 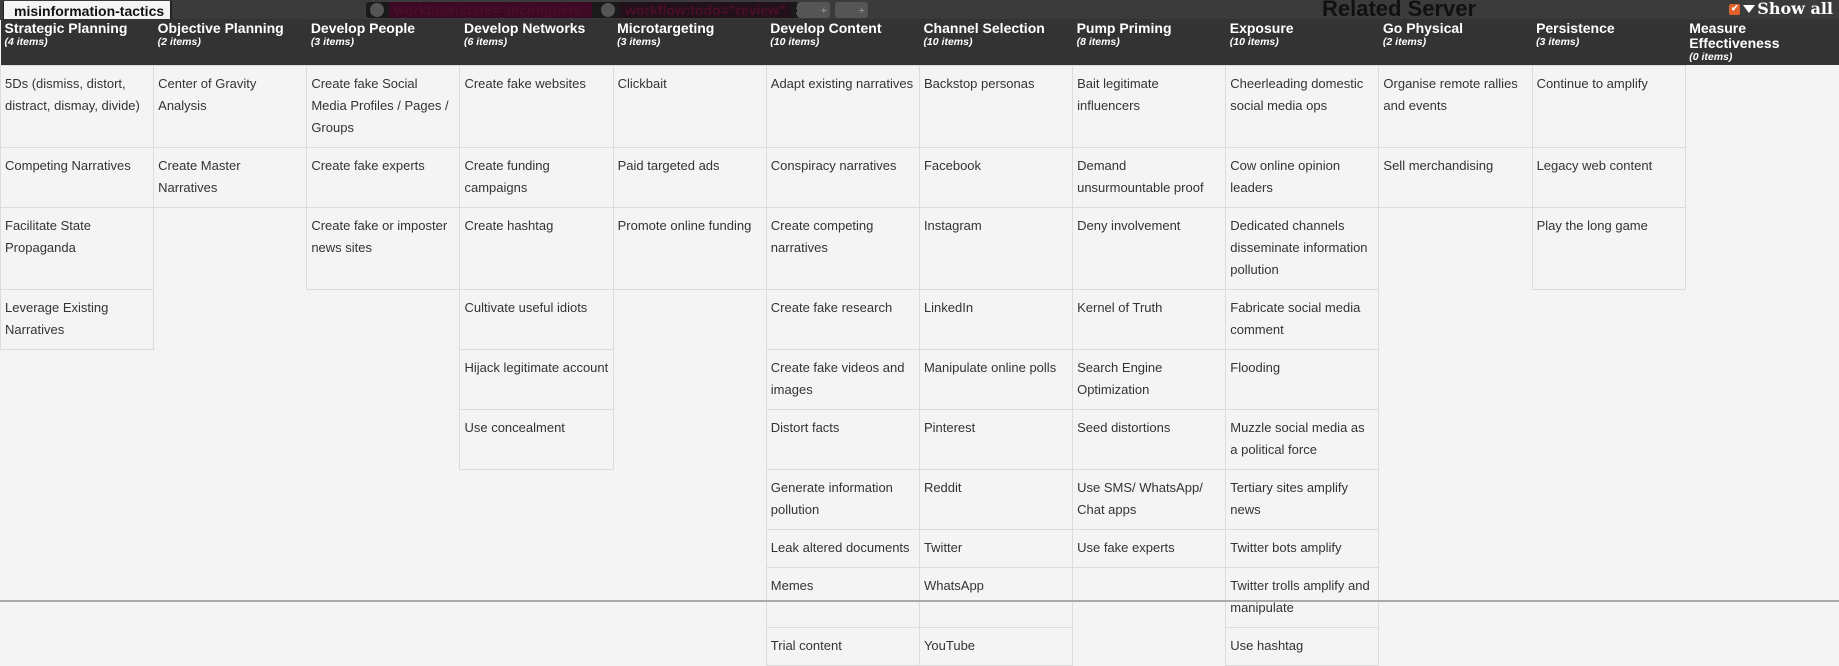 I want to click on technique-cell: Create hashtag, so click(x=536, y=248).